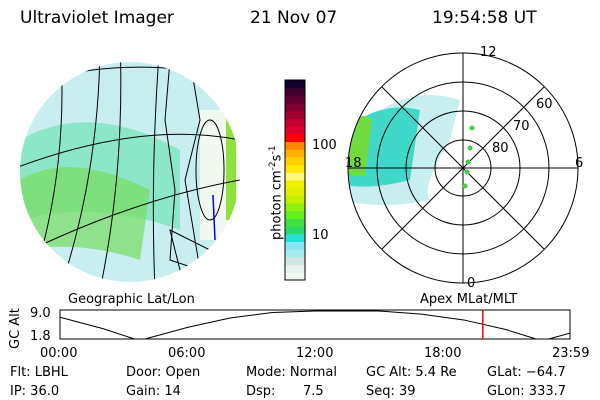  Describe the element at coordinates (40, 313) in the screenshot. I see `ytick-9: 9.0` at that location.